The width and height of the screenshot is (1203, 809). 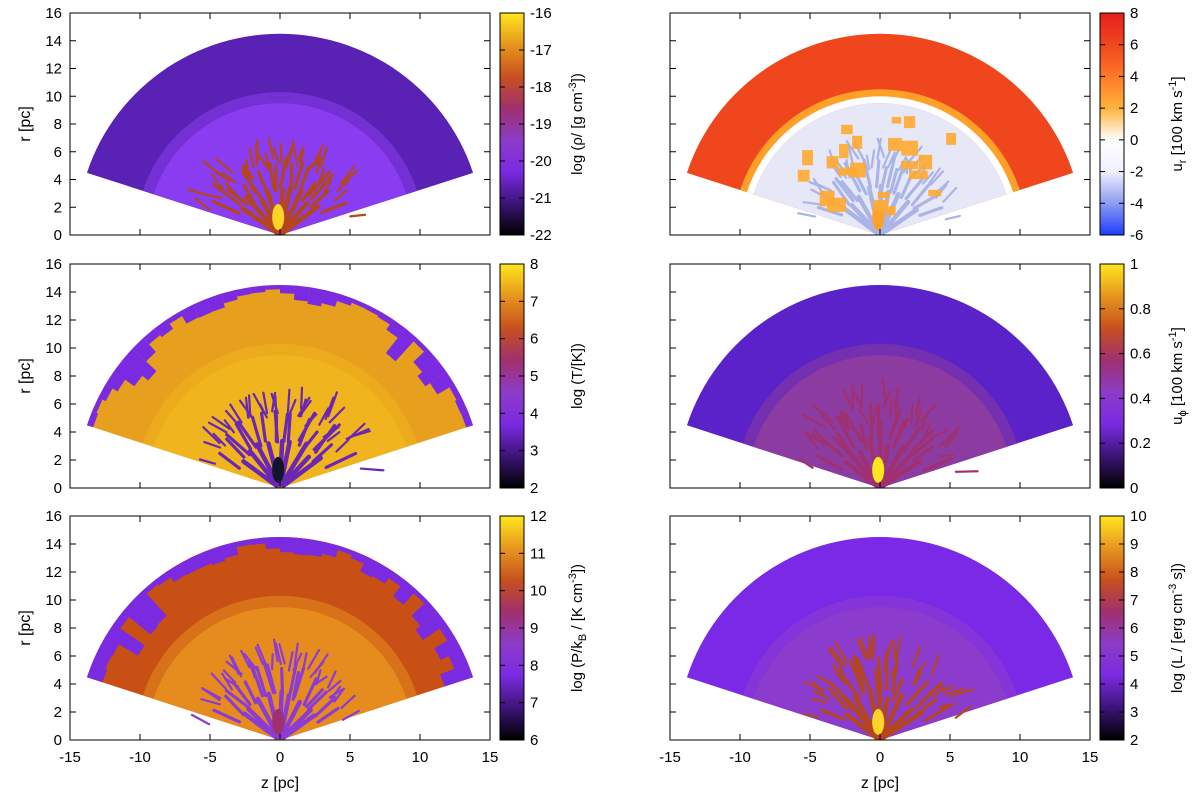 I want to click on colorbar-tick-label: 9, so click(x=534, y=628).